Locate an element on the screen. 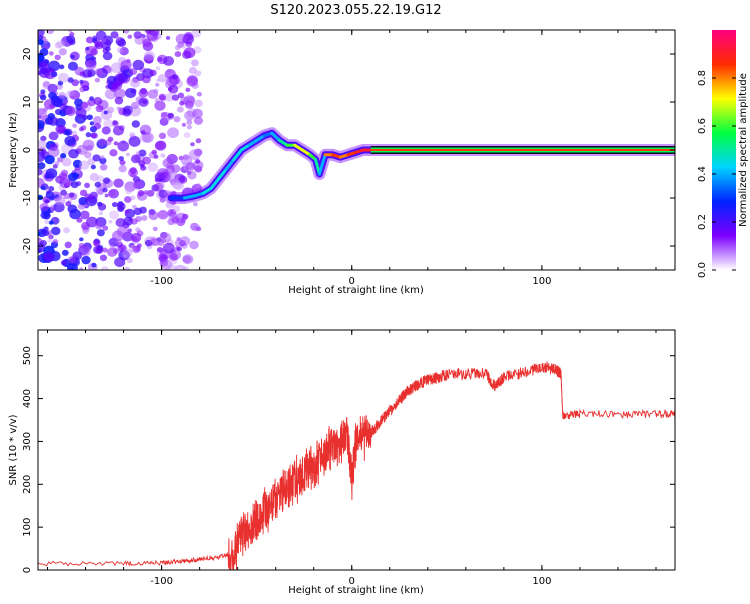  spectrogram-ylabel: Frequency (Hz) is located at coordinates (13, 150).